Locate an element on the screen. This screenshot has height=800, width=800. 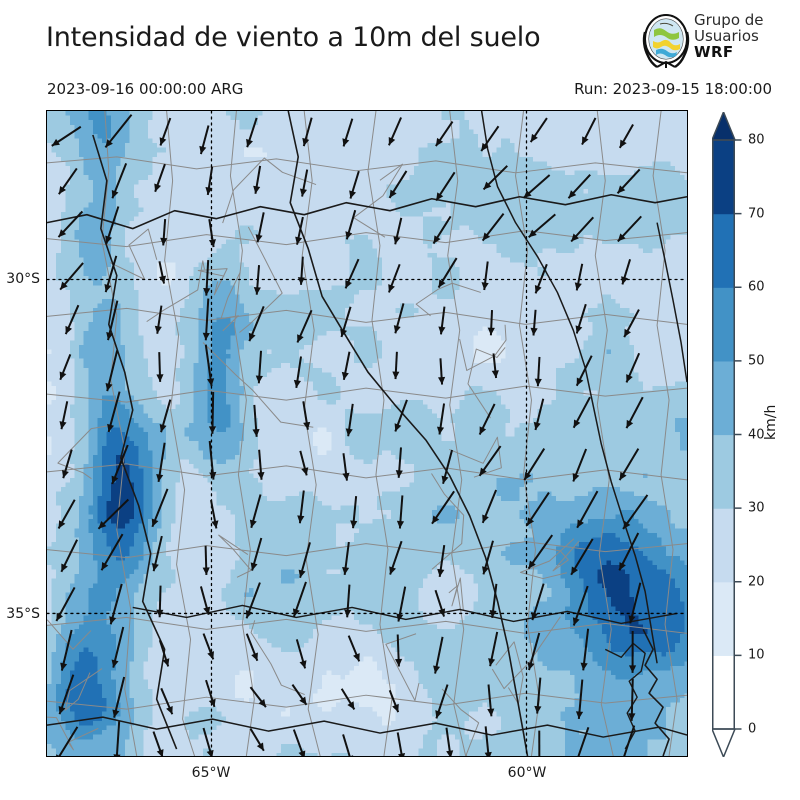
run-time-label: Run: 2023-09-15 18:00:00 is located at coordinates (673, 89).